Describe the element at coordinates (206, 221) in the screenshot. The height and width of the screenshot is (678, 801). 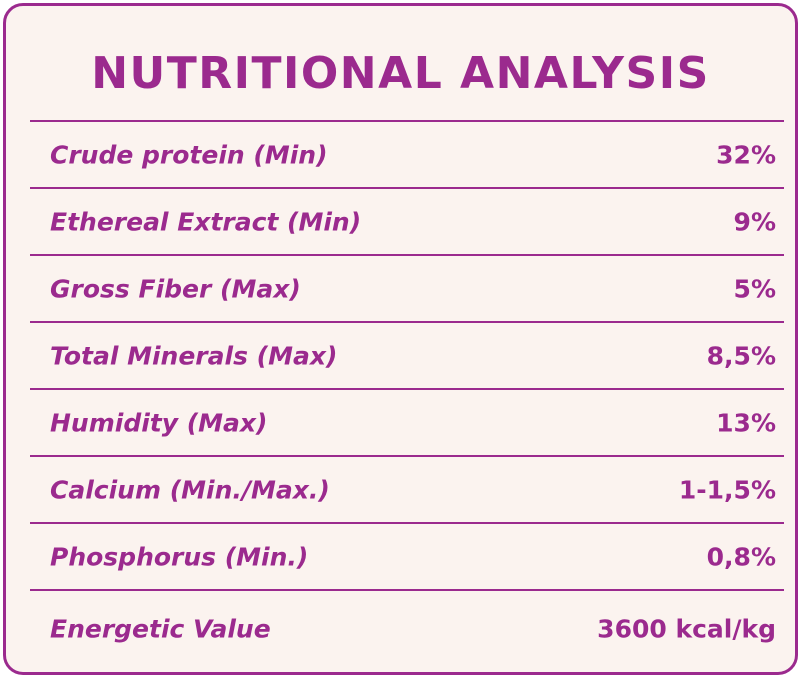
I see `row-label: Ethereal Extract (Min)` at that location.